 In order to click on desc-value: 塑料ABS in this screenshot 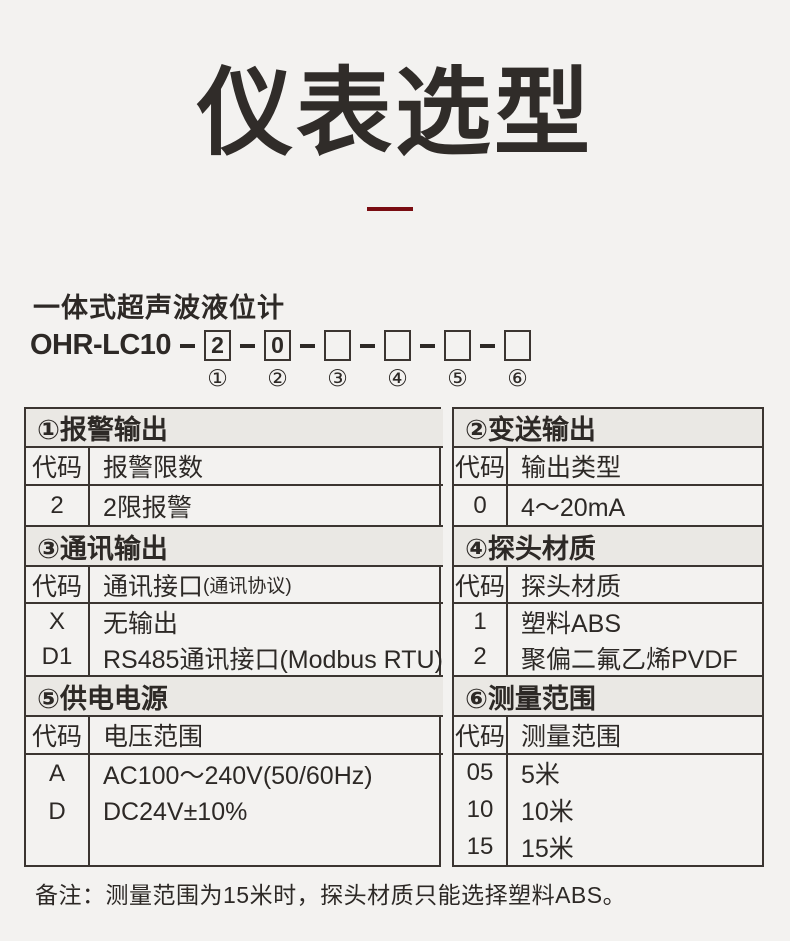, I will do `click(571, 624)`.